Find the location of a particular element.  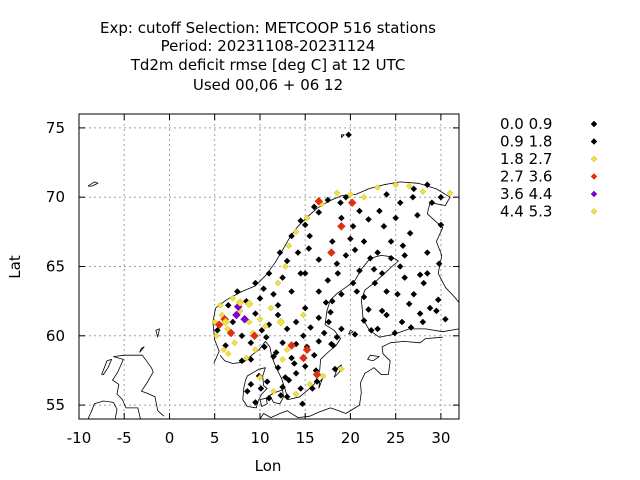

x-axis-label: Lon is located at coordinates (268, 466).